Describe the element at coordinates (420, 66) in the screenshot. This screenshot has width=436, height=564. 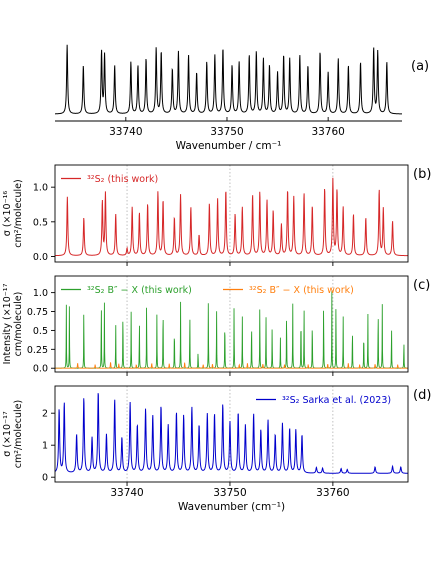
I see `panel-tag: (a)` at that location.